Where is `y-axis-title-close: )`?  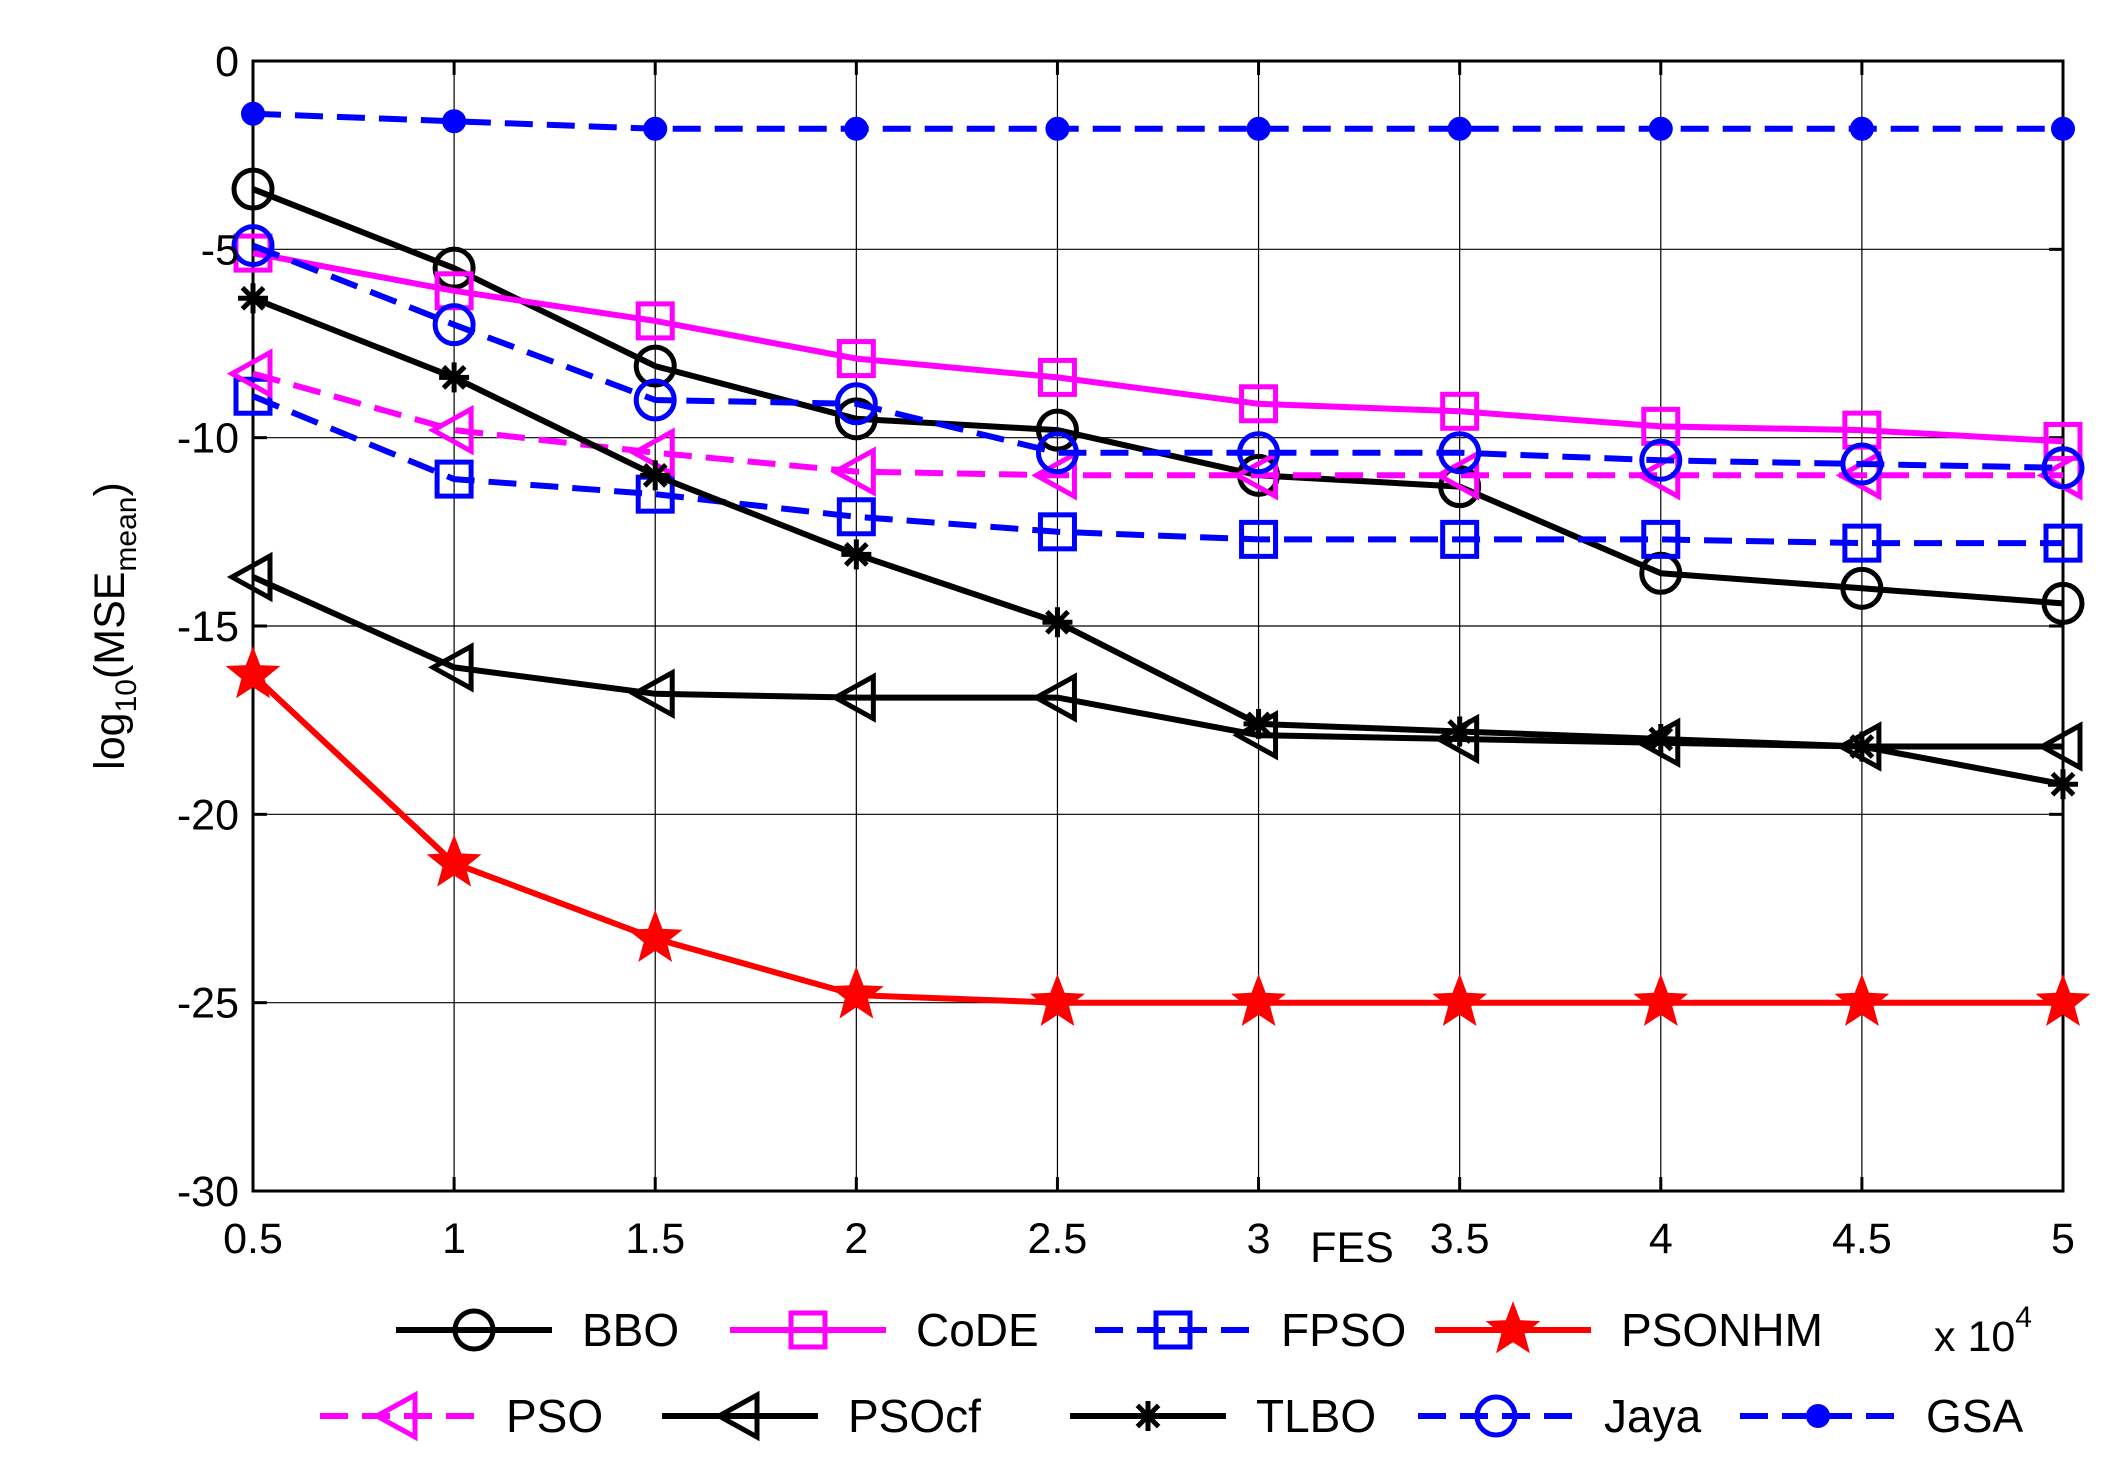
y-axis-title-close: ) is located at coordinates (110, 489).